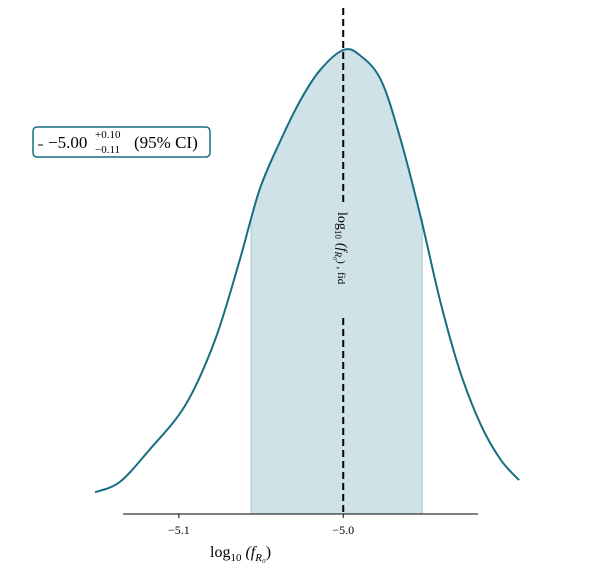 Image resolution: width=602 pixels, height=576 pixels. What do you see at coordinates (341, 221) in the screenshot?
I see `fid-label-part: log` at bounding box center [341, 221].